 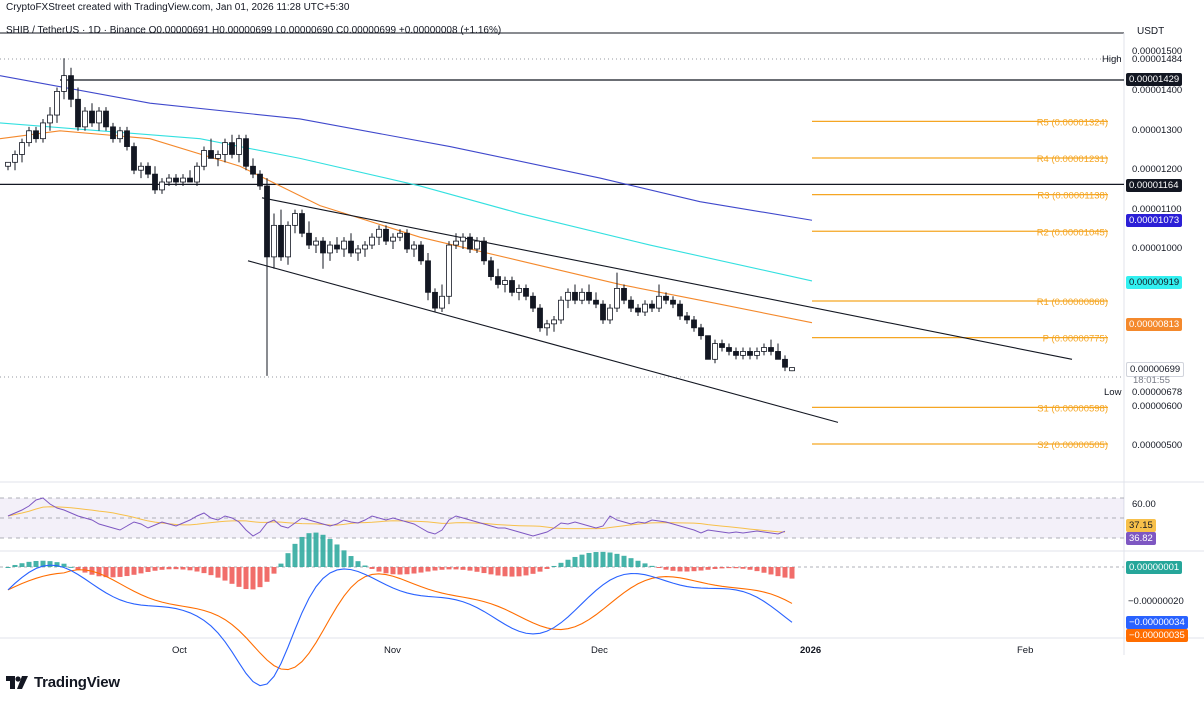 I want to click on price-tick-label: 0.00001200, so click(x=1157, y=170).